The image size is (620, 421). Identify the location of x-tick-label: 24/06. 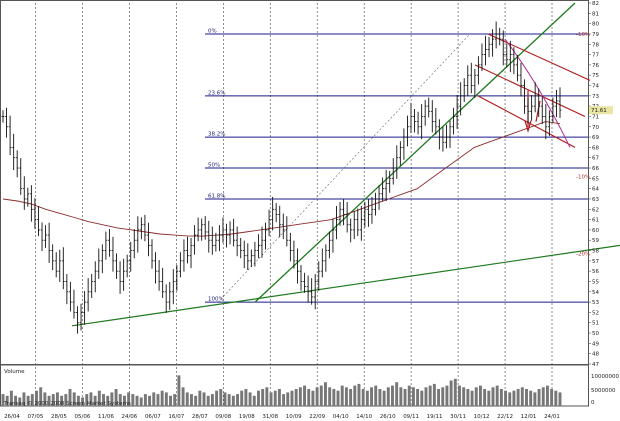
(129, 417).